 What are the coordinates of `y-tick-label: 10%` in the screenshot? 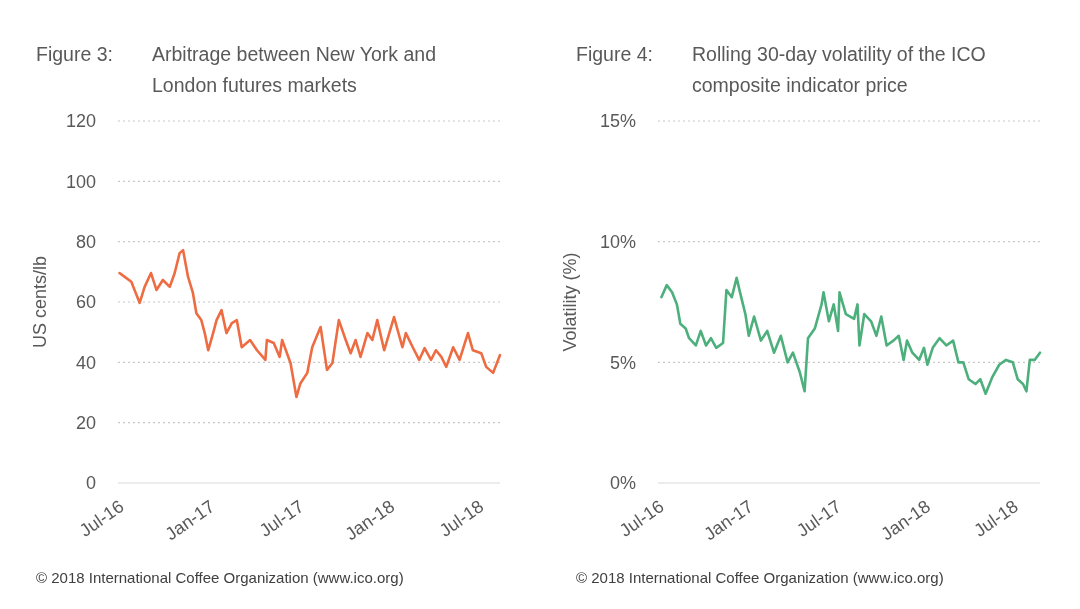 It's located at (617, 241).